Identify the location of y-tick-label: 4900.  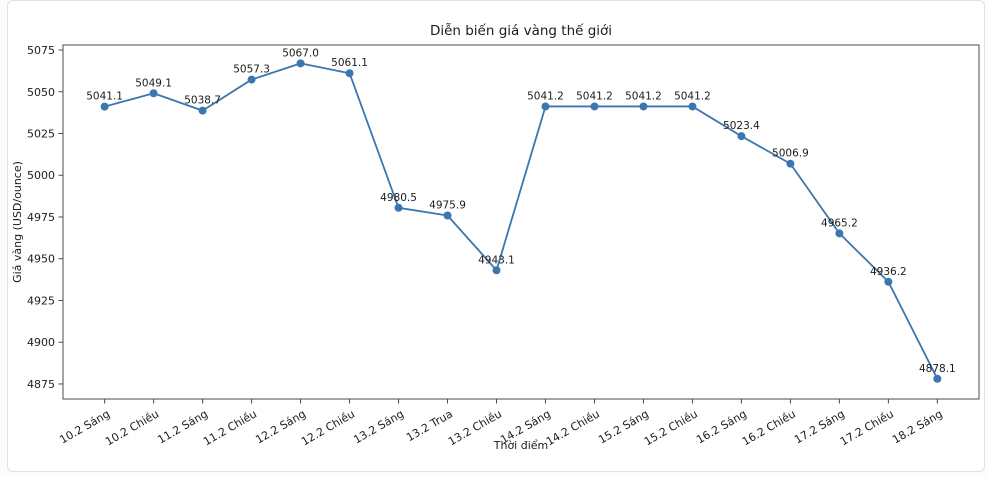
(41, 342).